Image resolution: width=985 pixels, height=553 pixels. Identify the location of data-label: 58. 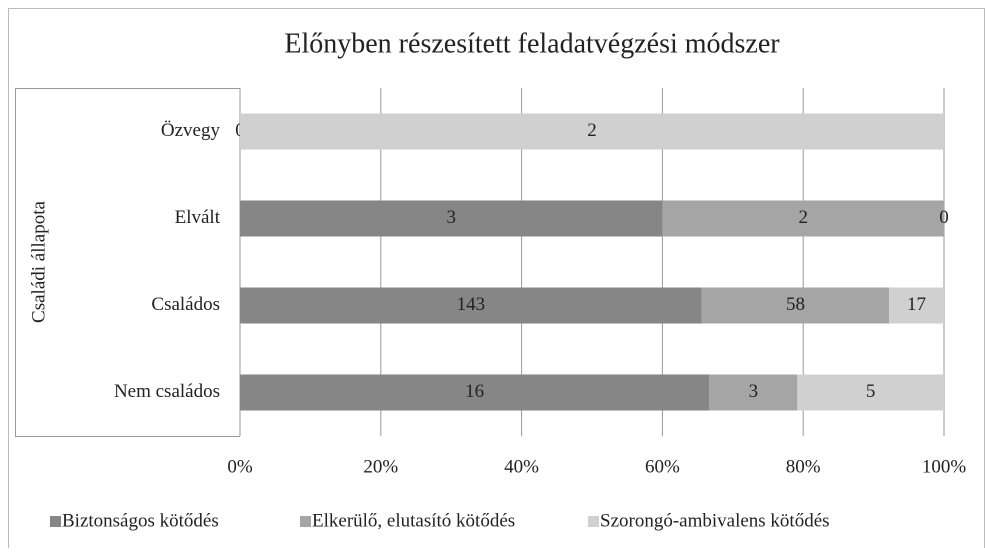
(795, 304).